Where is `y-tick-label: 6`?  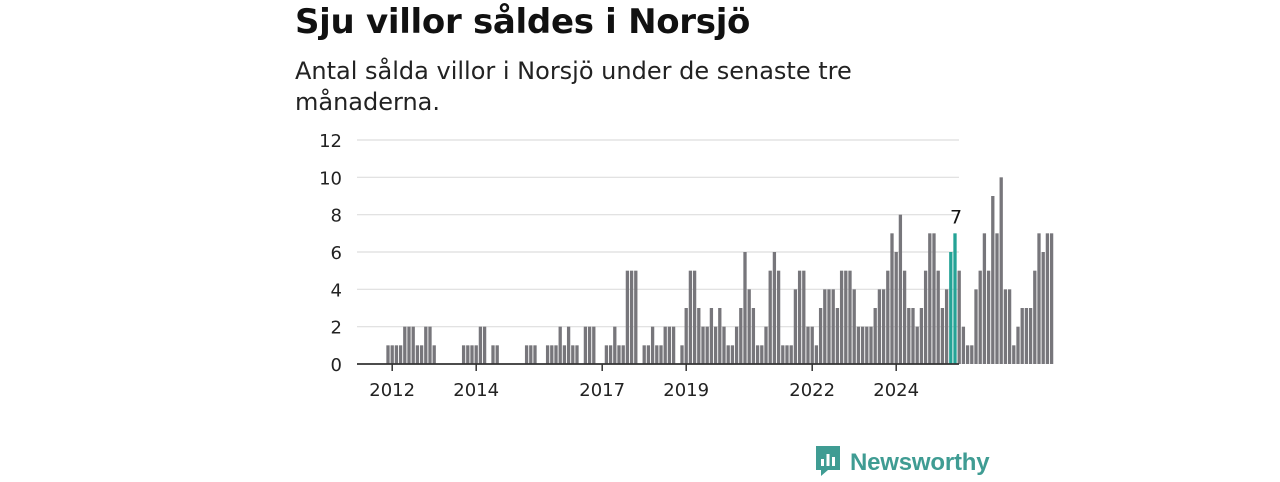
y-tick-label: 6 is located at coordinates (336, 253).